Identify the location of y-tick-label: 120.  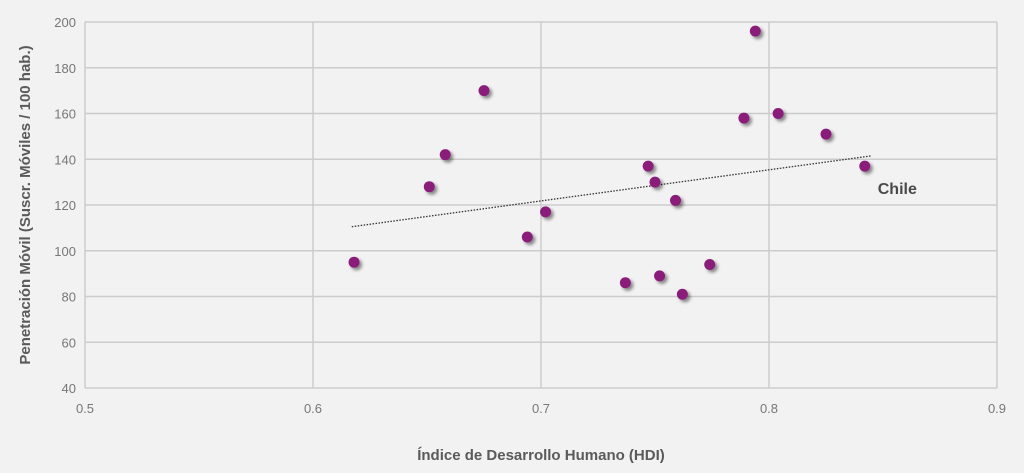
(65, 205).